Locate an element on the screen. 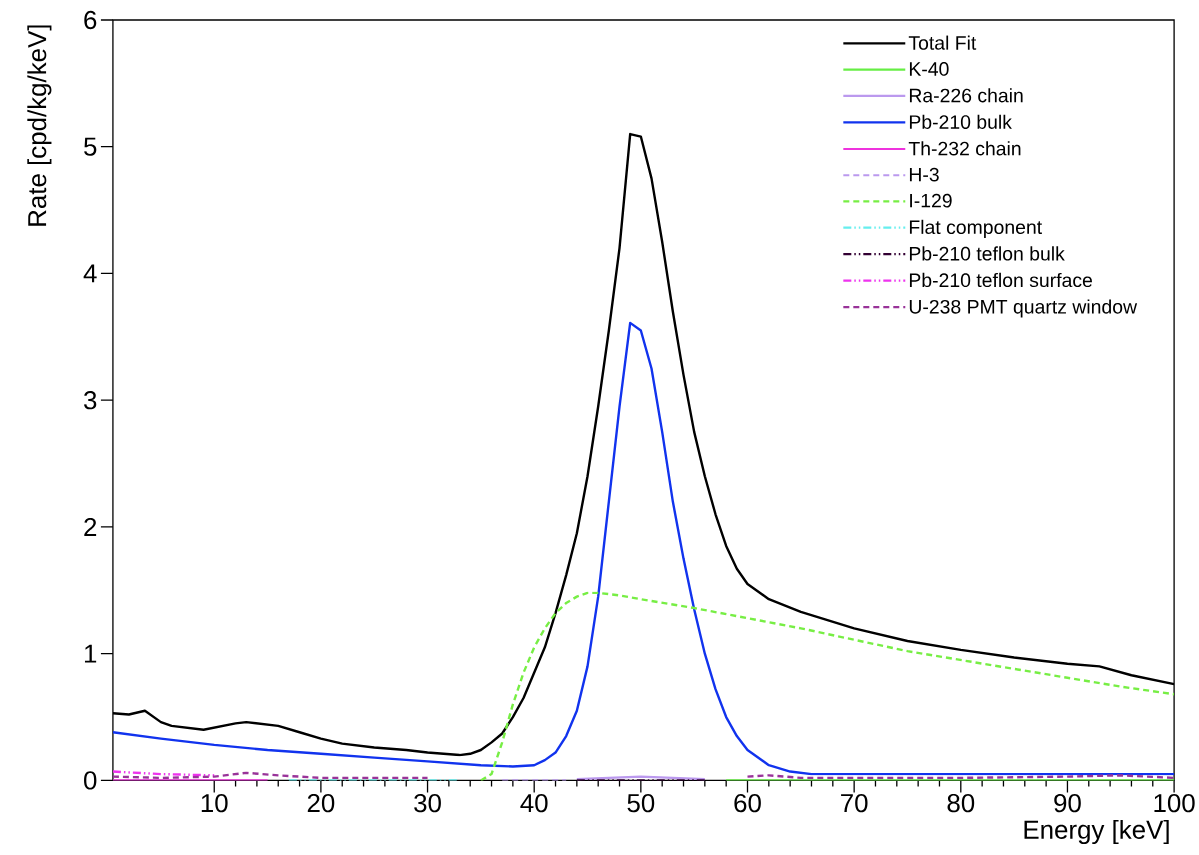  x-tick-label: 80 is located at coordinates (961, 803).